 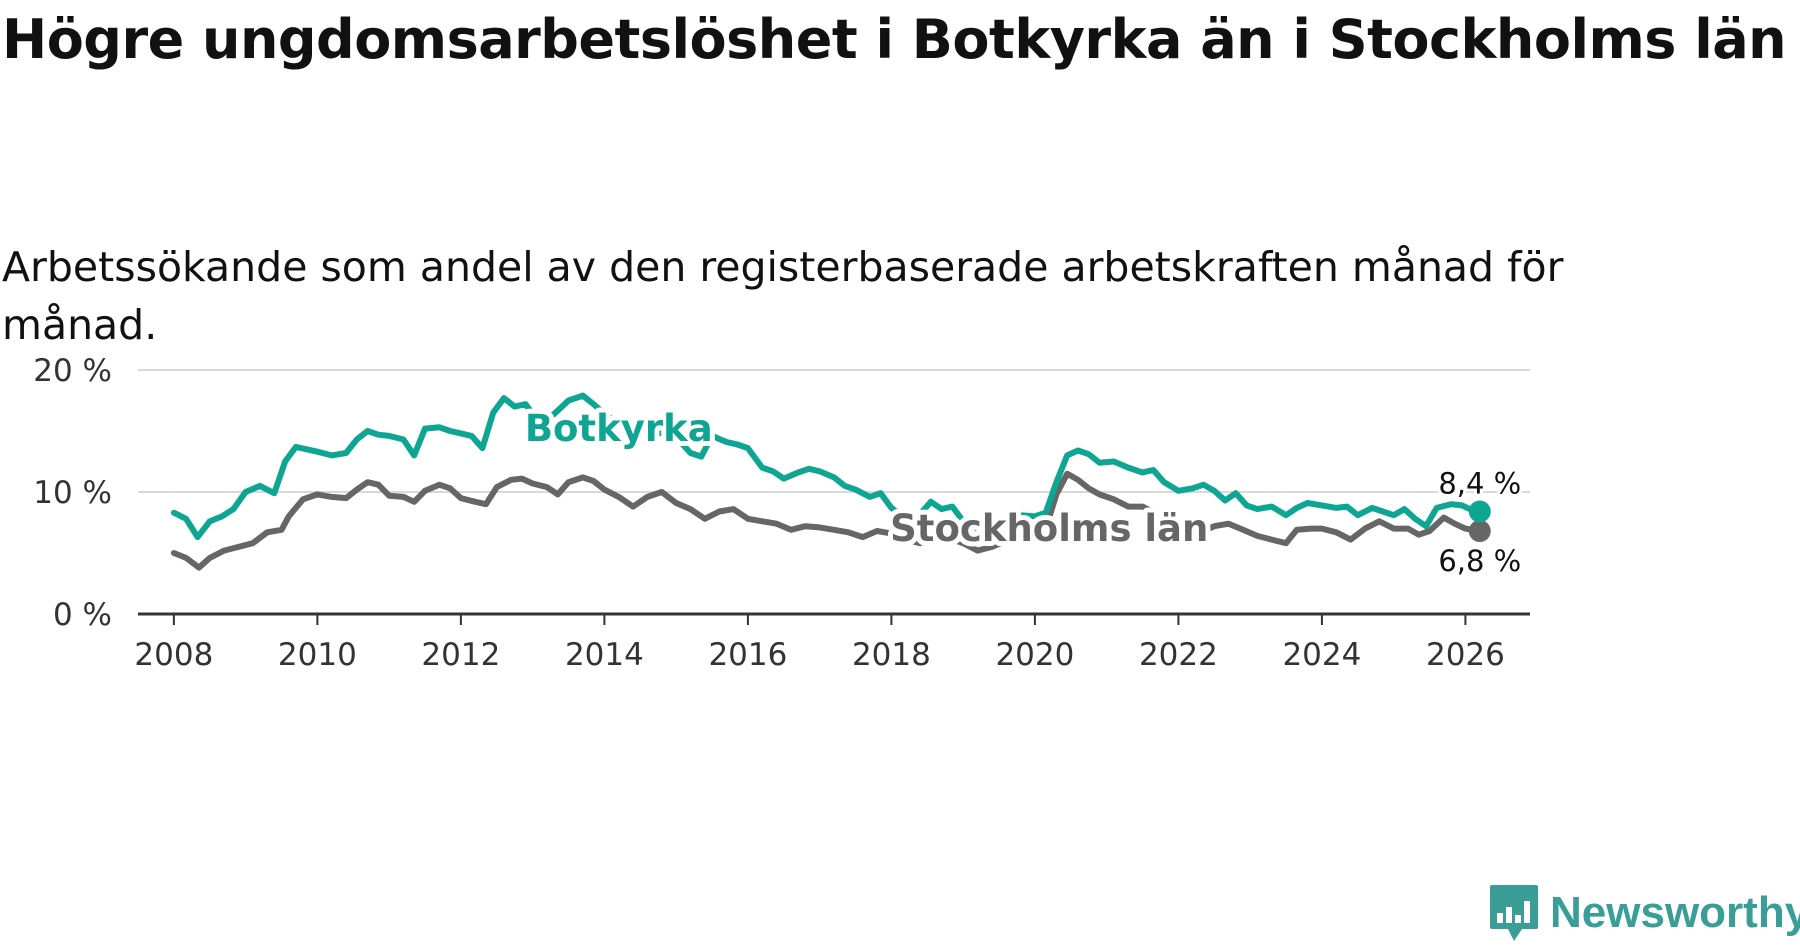 I want to click on x-axis: 2008 2010 2012 2014 2016 2018 2020 2022 2024 2026, so click(x=832, y=642).